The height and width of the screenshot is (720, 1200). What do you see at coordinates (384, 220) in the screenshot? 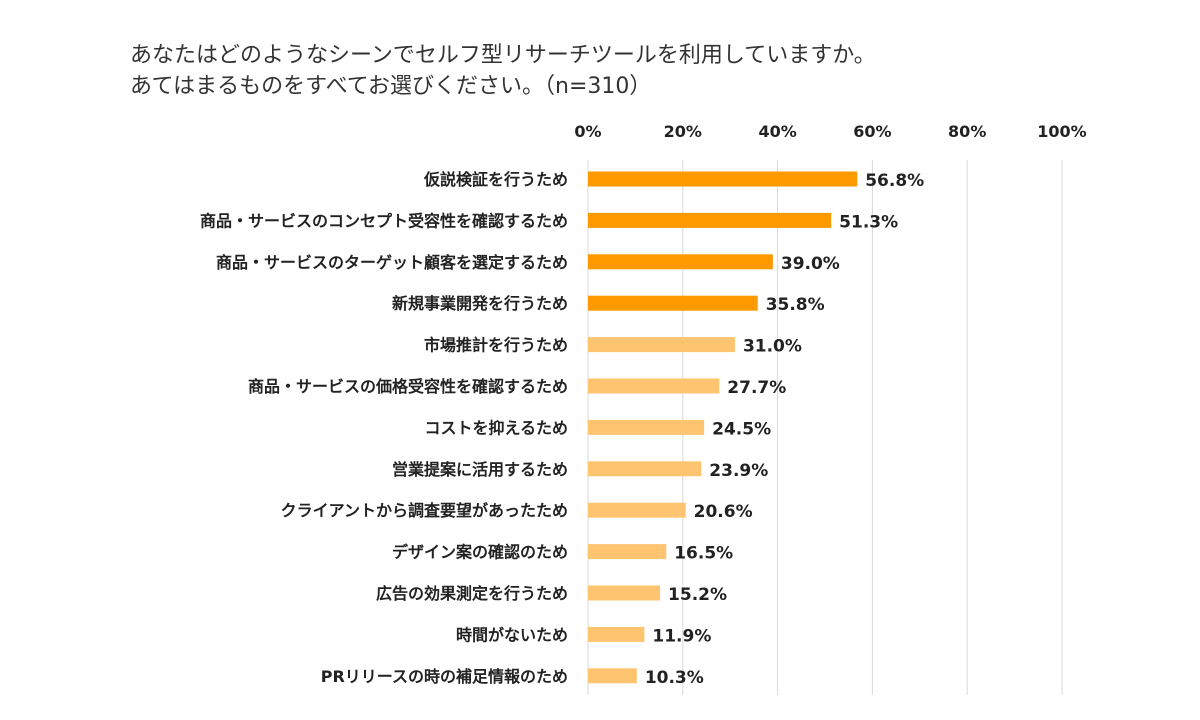
I see `category-label: 商品・サービスのコンセプト受容性を確認するため` at bounding box center [384, 220].